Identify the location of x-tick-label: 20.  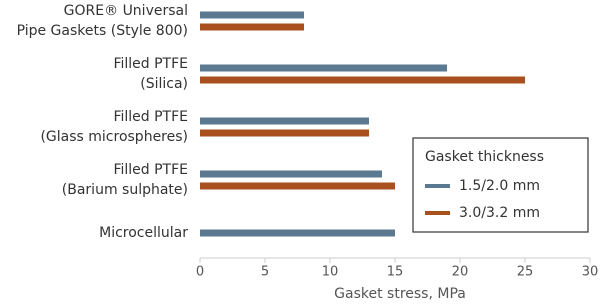
(460, 272).